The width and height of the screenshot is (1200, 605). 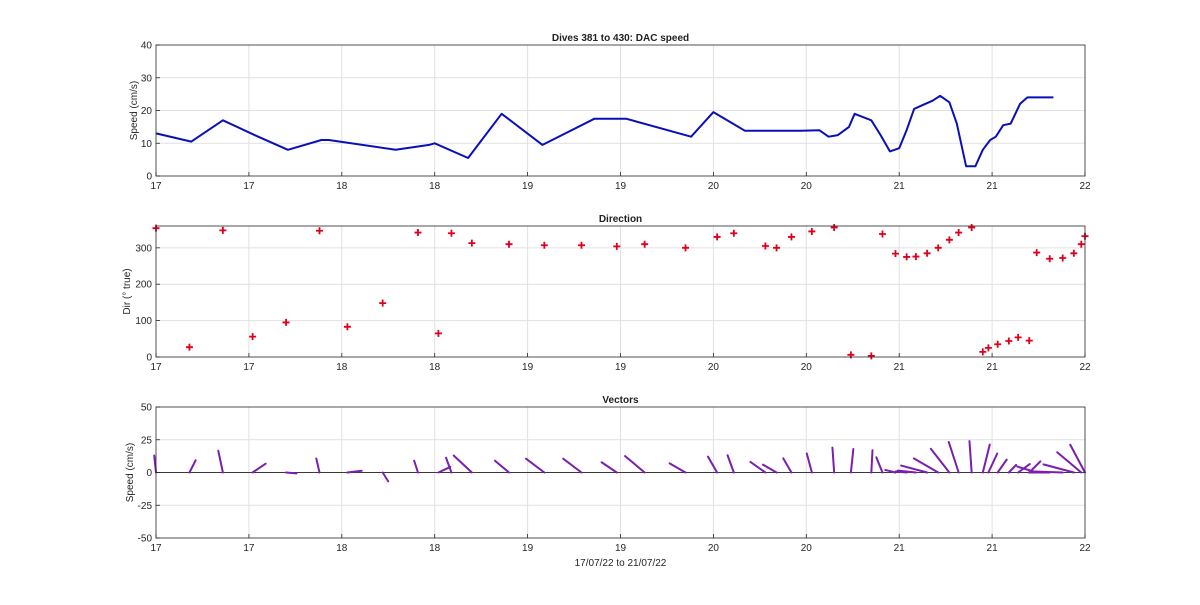 I want to click on y-tick-label: -50, so click(x=145, y=539).